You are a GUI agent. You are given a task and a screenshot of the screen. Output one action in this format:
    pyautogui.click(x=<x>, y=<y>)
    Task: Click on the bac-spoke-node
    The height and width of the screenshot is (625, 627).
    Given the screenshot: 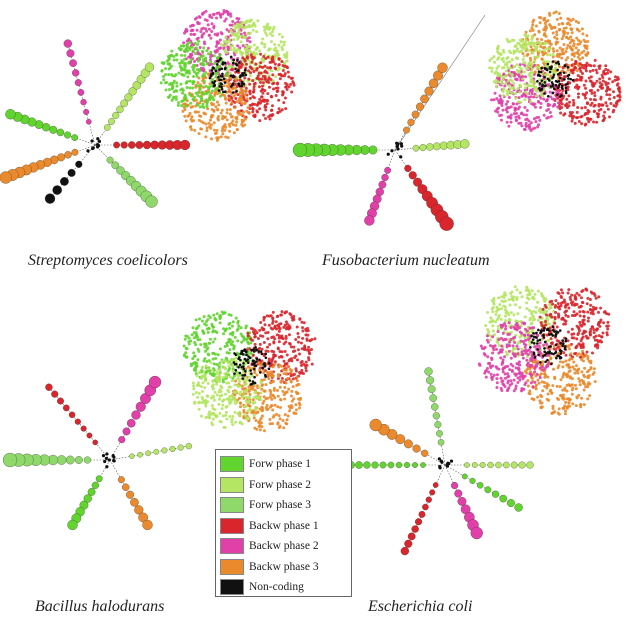 What is the action you would take?
    pyautogui.click(x=77, y=421)
    